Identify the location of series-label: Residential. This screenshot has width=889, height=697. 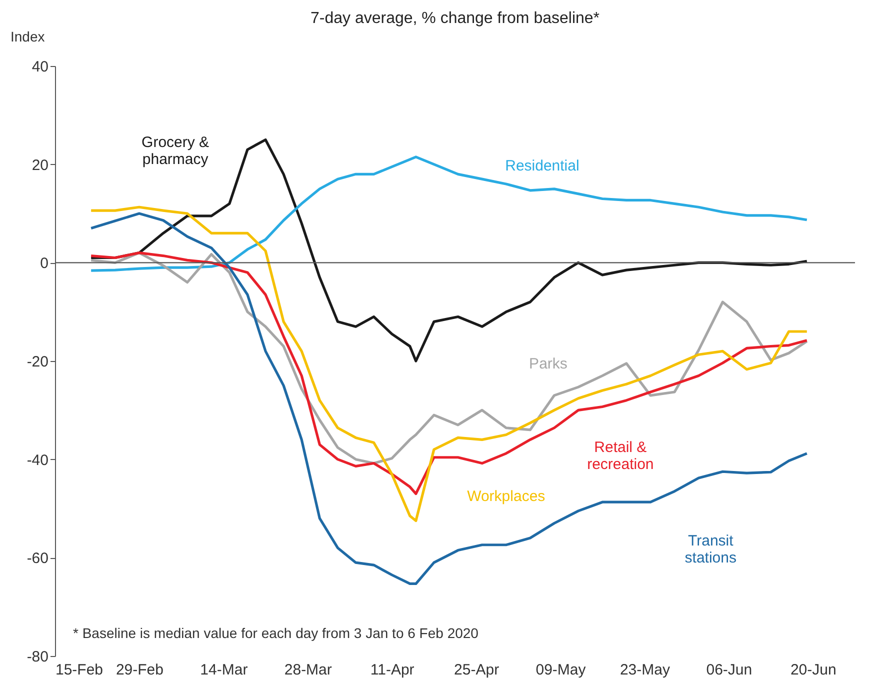
(542, 165).